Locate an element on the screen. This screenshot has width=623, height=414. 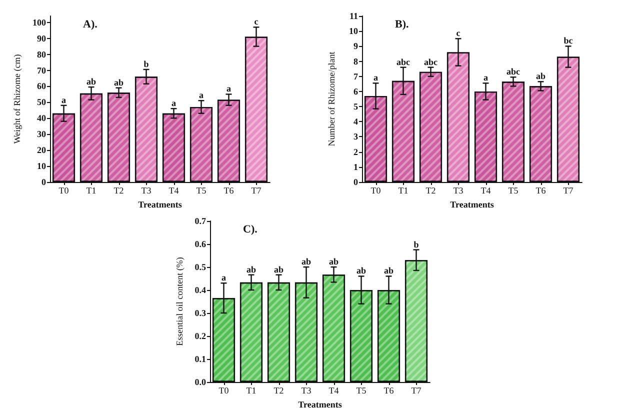
y-tick-label: 7 is located at coordinates (356, 76).